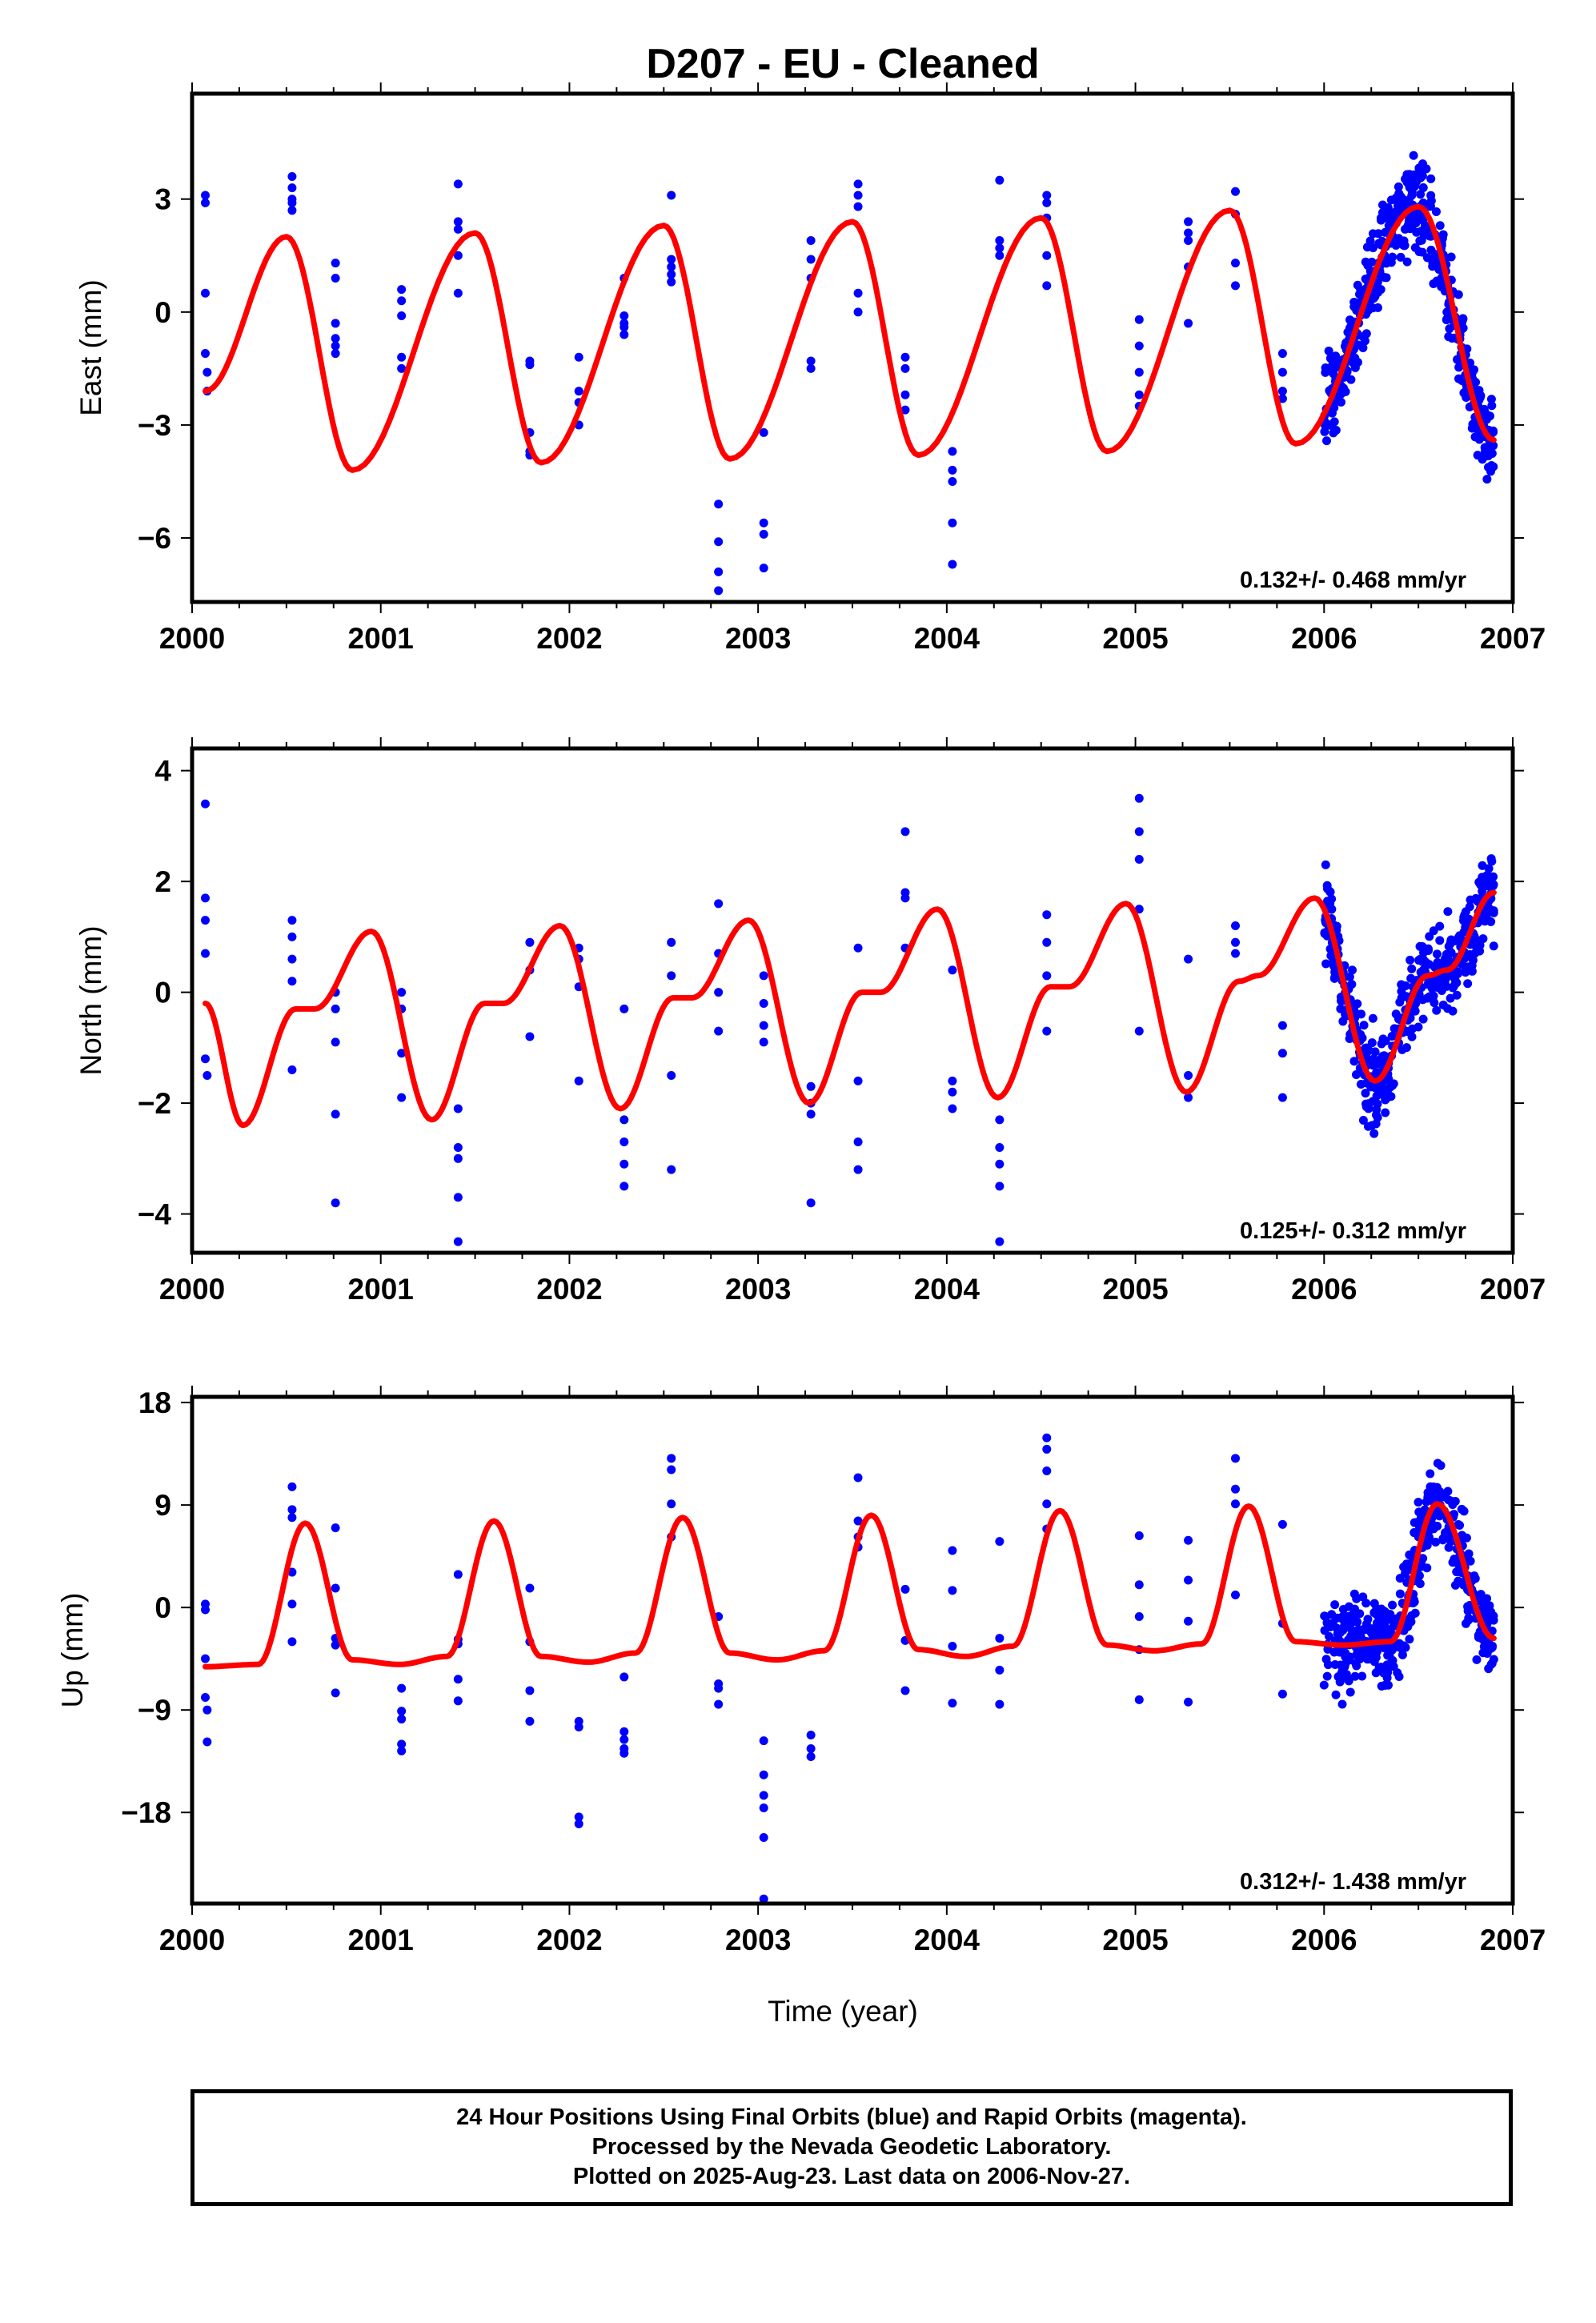 Image resolution: width=1596 pixels, height=2323 pixels. I want to click on x-tick-label: 2004, so click(947, 1940).